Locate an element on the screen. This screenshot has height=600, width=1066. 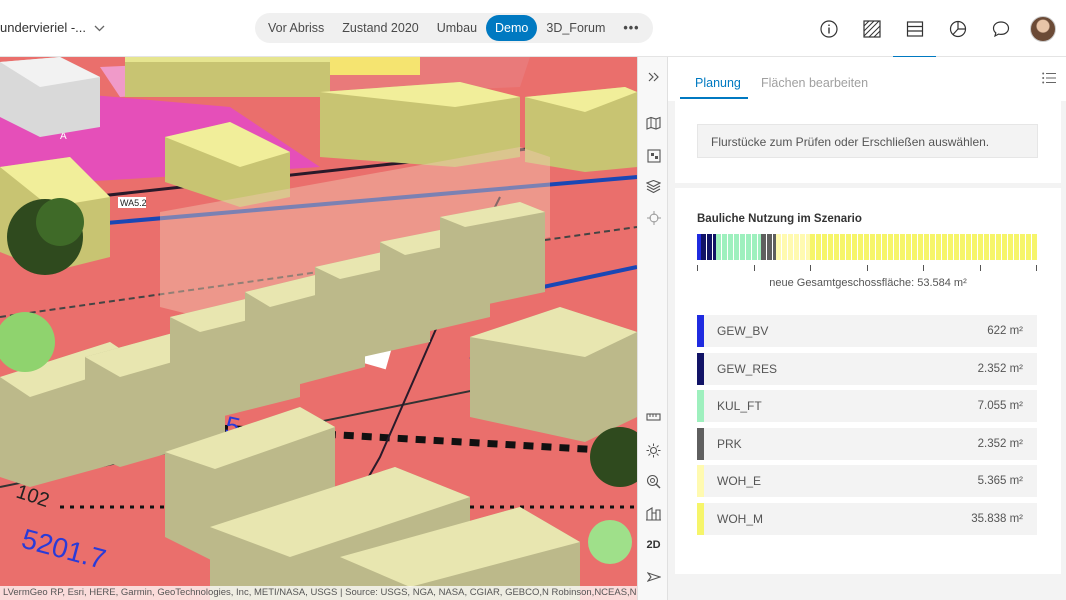
usage-stacked-bar is located at coordinates (867, 247).